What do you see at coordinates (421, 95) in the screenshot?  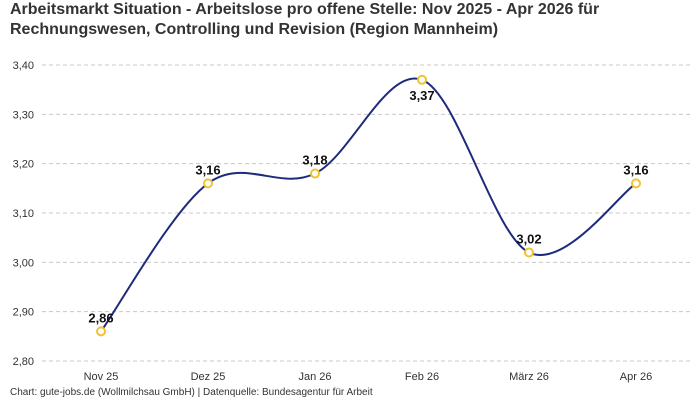 I see `data-label: 3,37` at bounding box center [421, 95].